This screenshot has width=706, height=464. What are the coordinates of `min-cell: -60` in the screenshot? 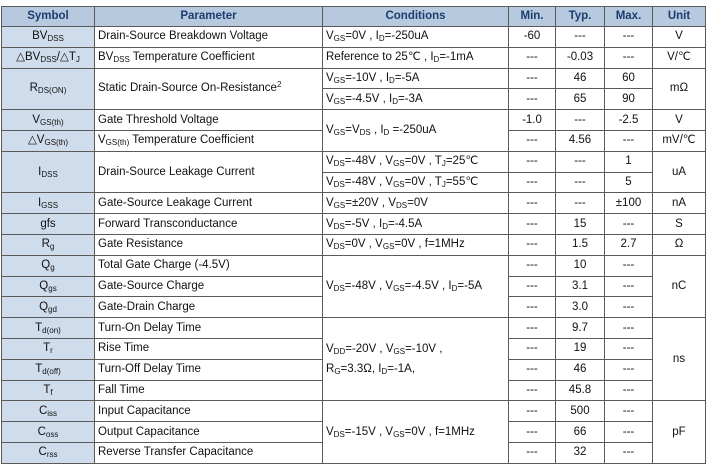 It's located at (532, 37).